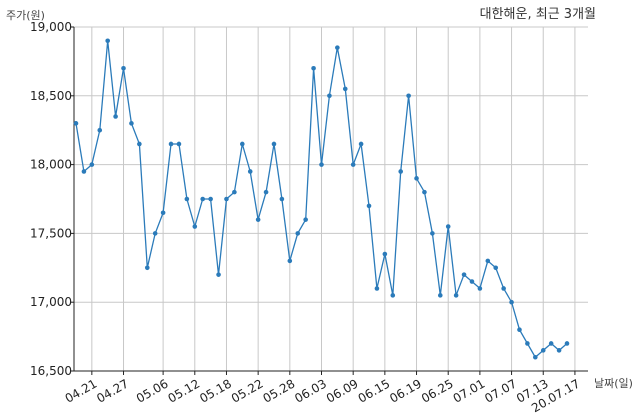  Describe the element at coordinates (469, 390) in the screenshot. I see `x-tick-label: 07.01` at that location.